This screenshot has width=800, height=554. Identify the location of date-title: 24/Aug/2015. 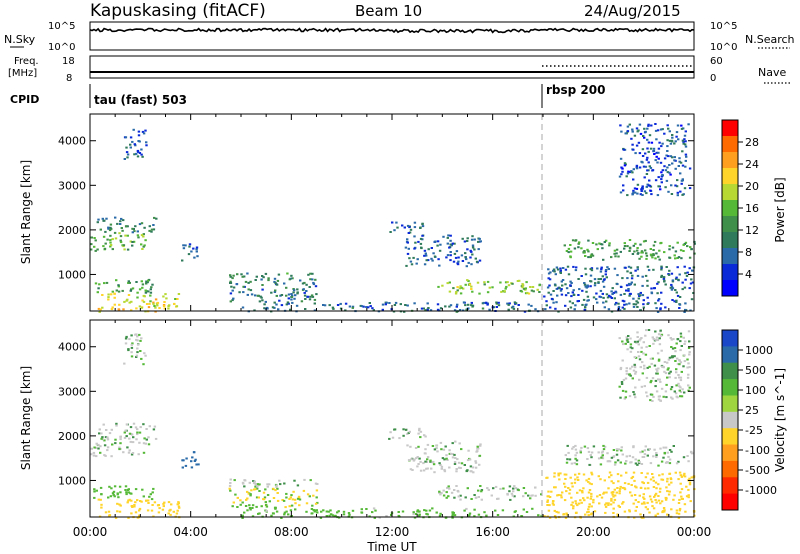
(632, 11).